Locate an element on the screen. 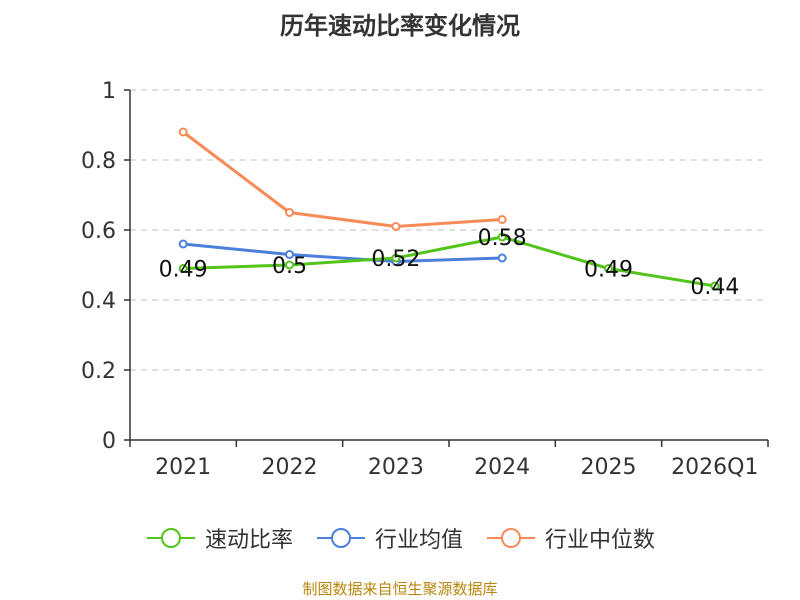  legend-item-quick-ratio: 速动比率 is located at coordinates (219, 538).